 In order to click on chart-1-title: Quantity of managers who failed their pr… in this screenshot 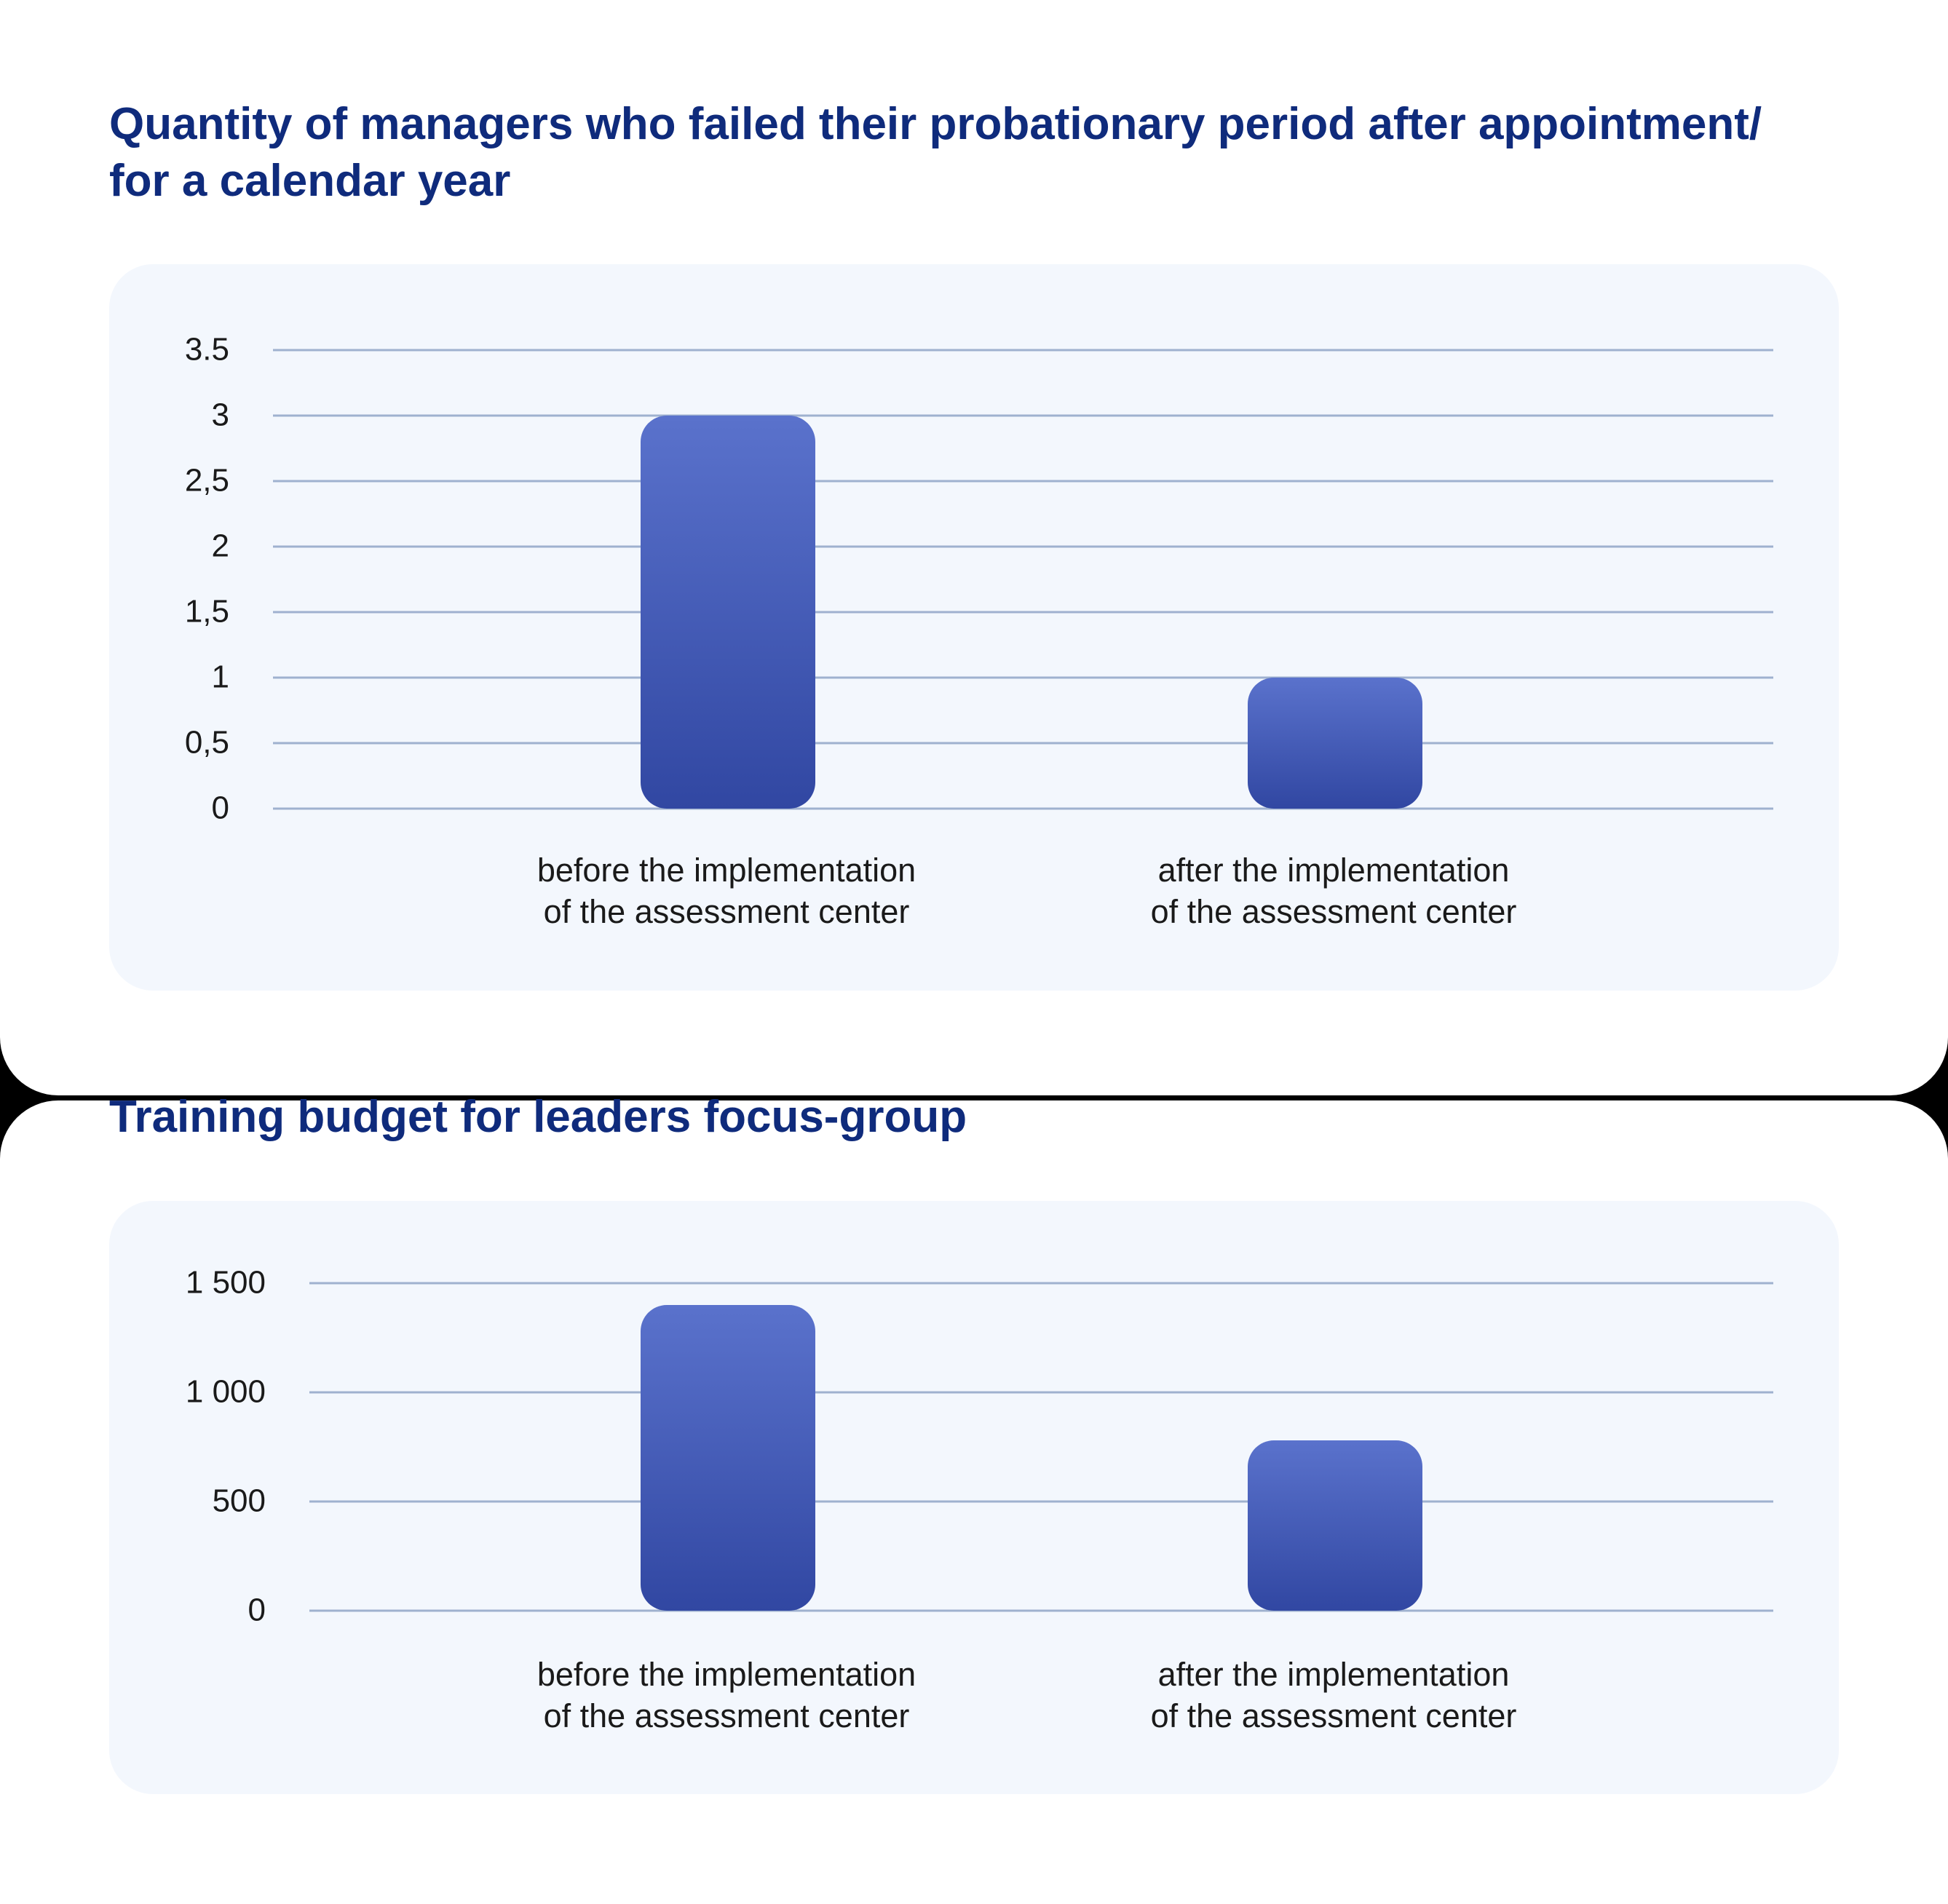, I will do `click(936, 152)`.